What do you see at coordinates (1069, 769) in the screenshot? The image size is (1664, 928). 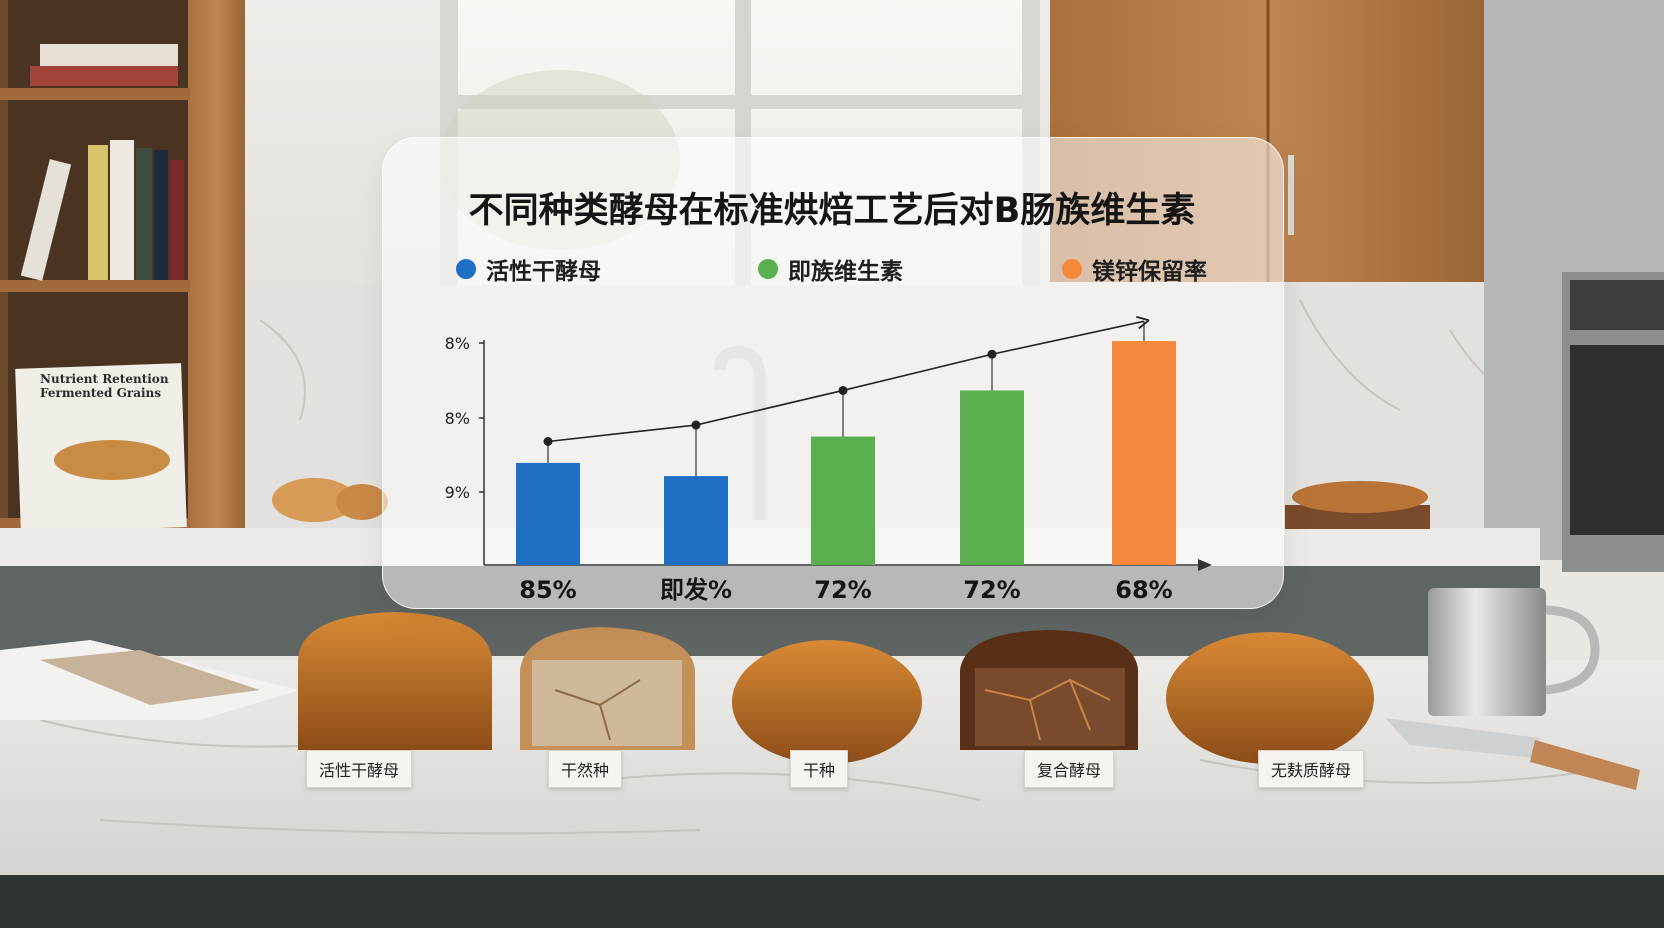 I see `bread-label-4: 复合酵母` at bounding box center [1069, 769].